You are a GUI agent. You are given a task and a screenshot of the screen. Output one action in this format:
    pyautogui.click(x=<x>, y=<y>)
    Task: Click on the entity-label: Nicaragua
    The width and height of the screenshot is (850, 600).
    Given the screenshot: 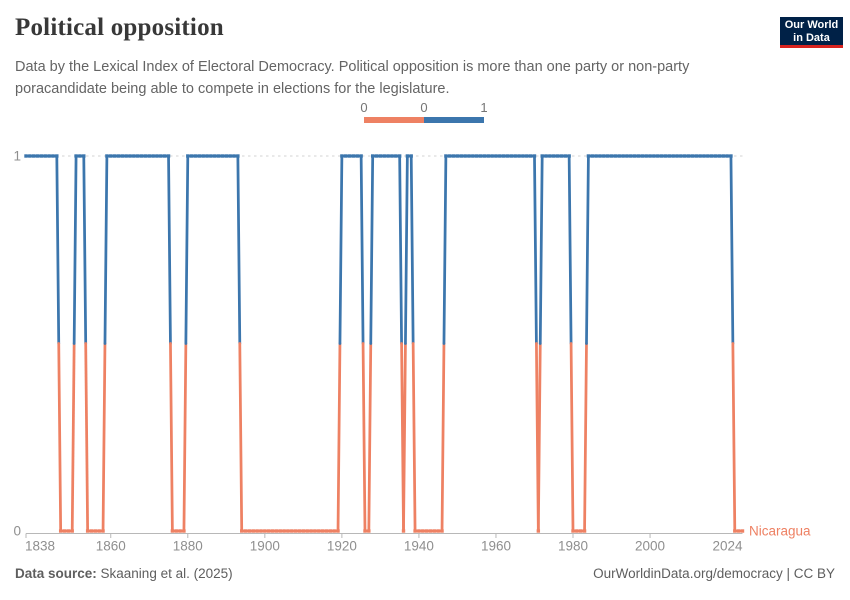 What is the action you would take?
    pyautogui.click(x=780, y=531)
    